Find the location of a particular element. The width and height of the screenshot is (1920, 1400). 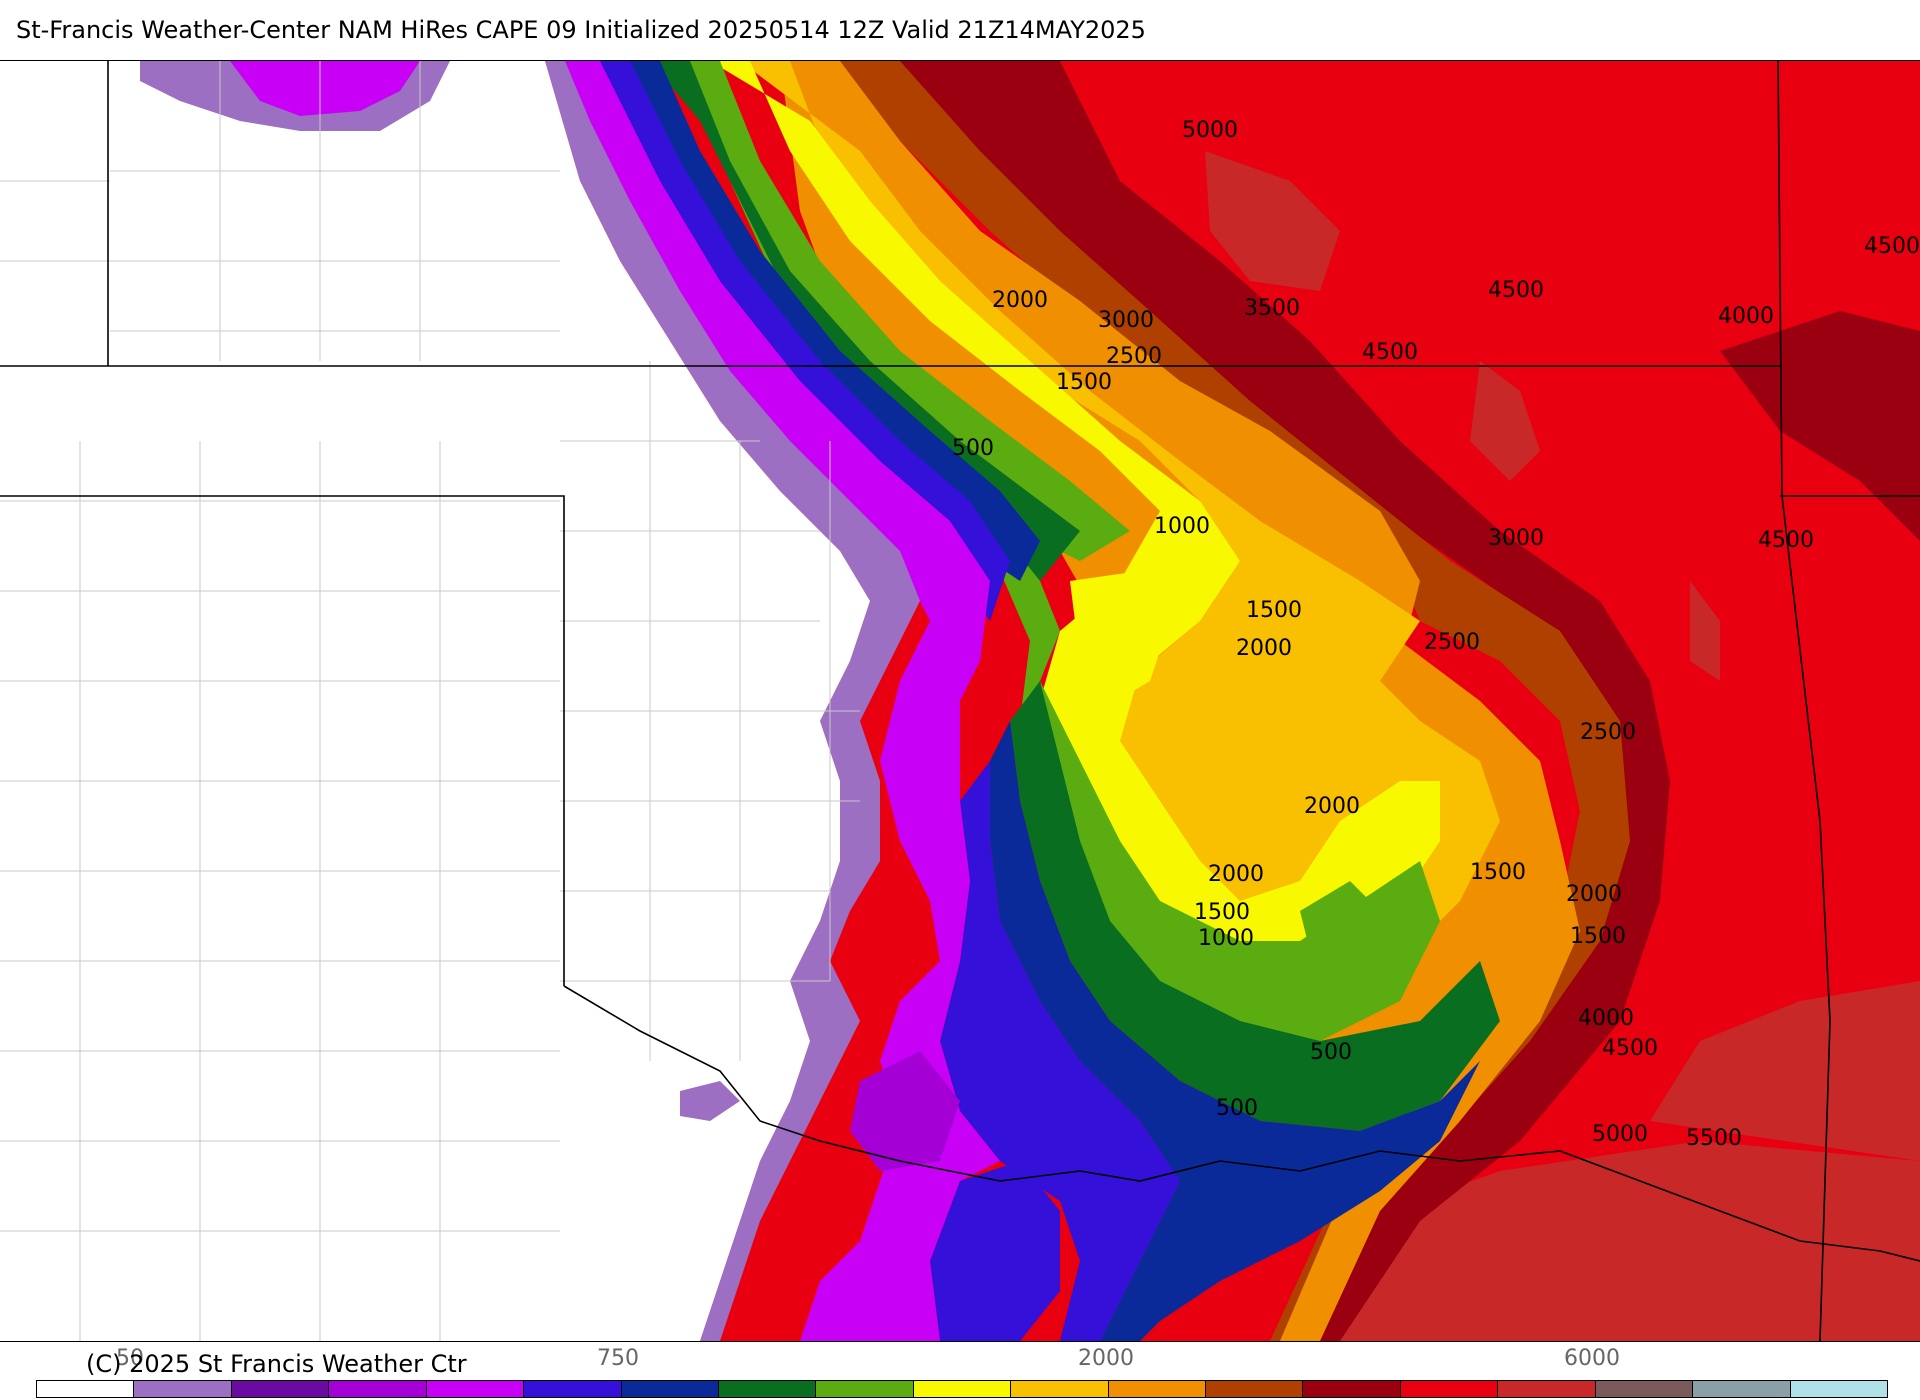

contour-label: 5500 is located at coordinates (1714, 1138).